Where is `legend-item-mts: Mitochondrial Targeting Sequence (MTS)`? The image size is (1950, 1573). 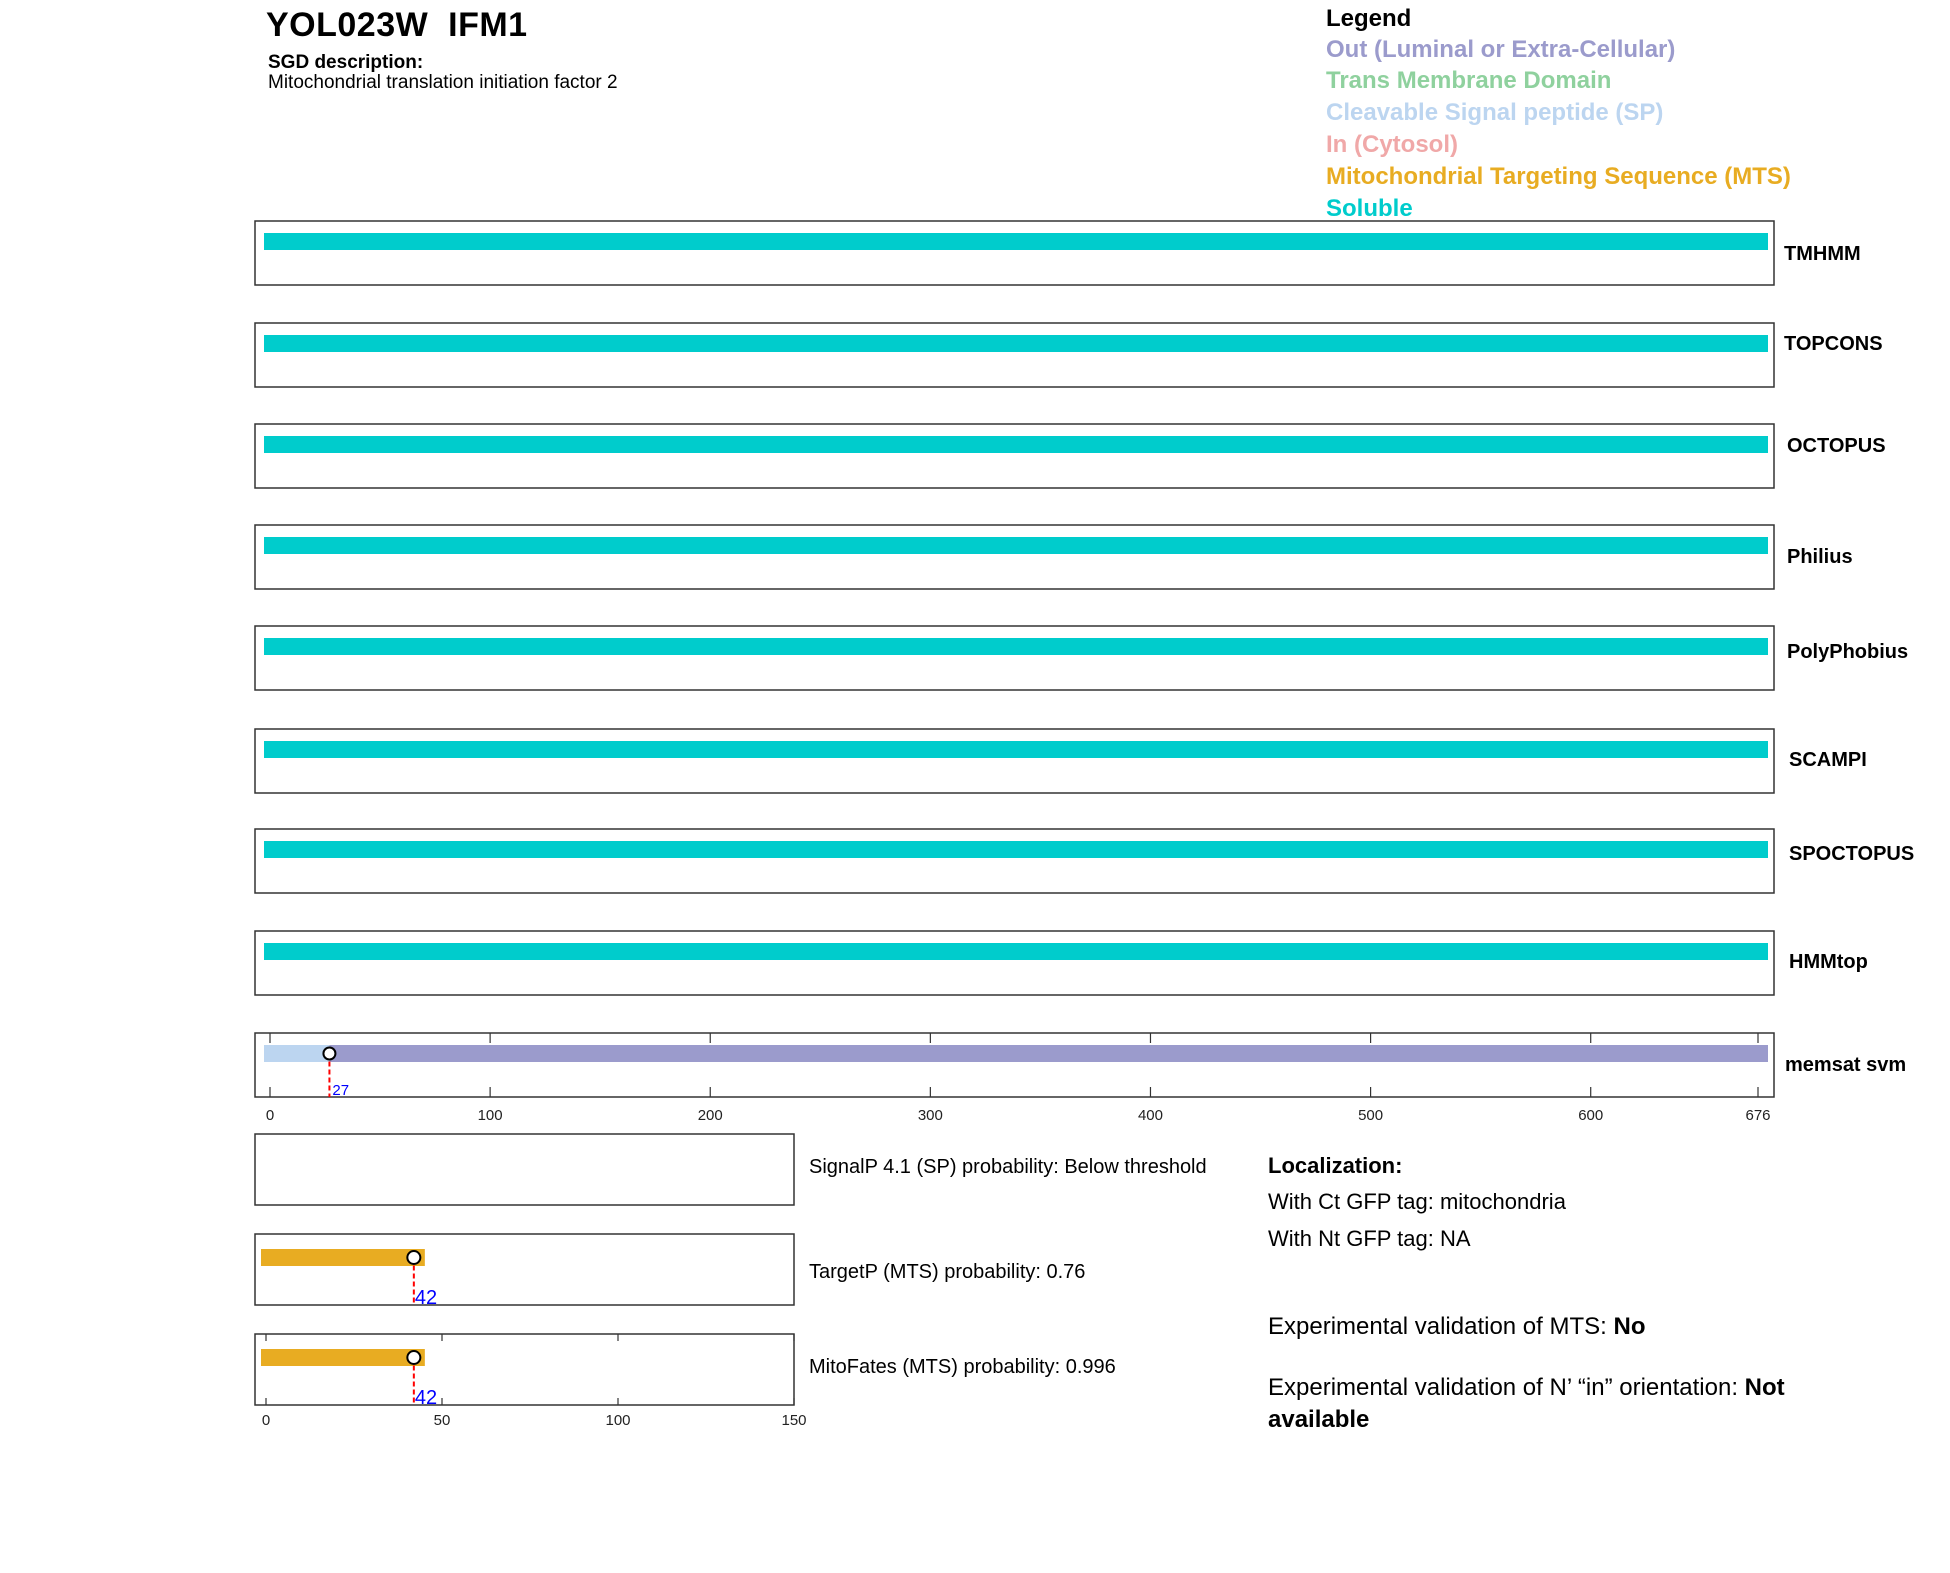 legend-item-mts: Mitochondrial Targeting Sequence (MTS) is located at coordinates (1558, 176).